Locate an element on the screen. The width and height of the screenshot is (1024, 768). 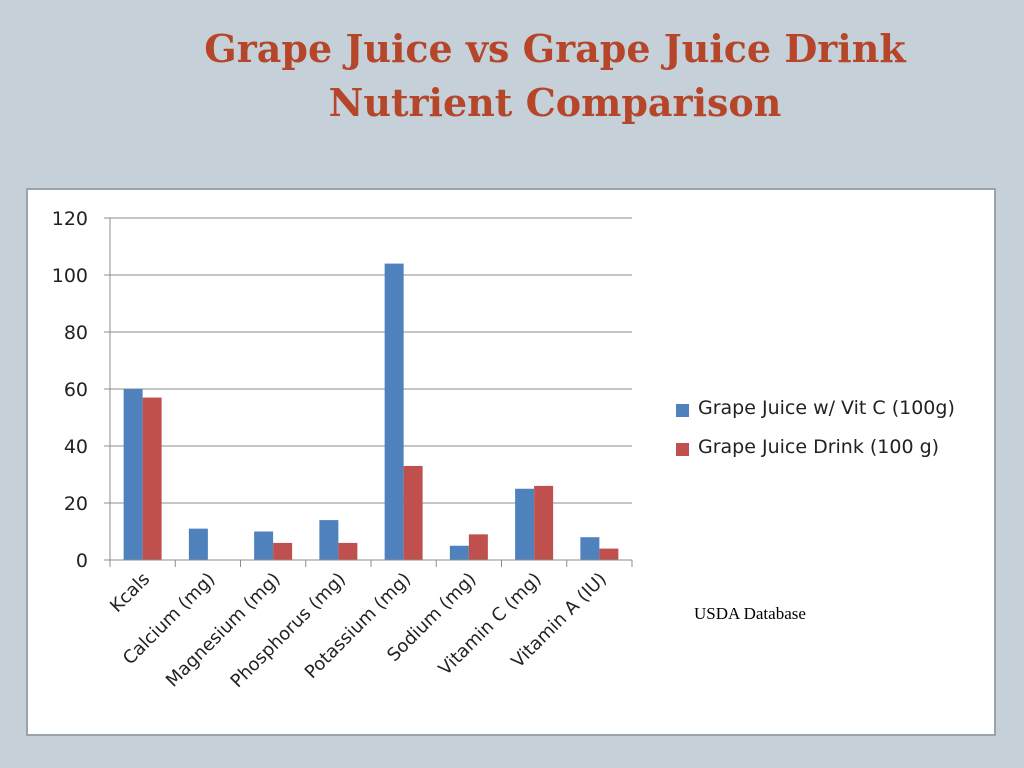
y-tick-label: 40 is located at coordinates (76, 447).